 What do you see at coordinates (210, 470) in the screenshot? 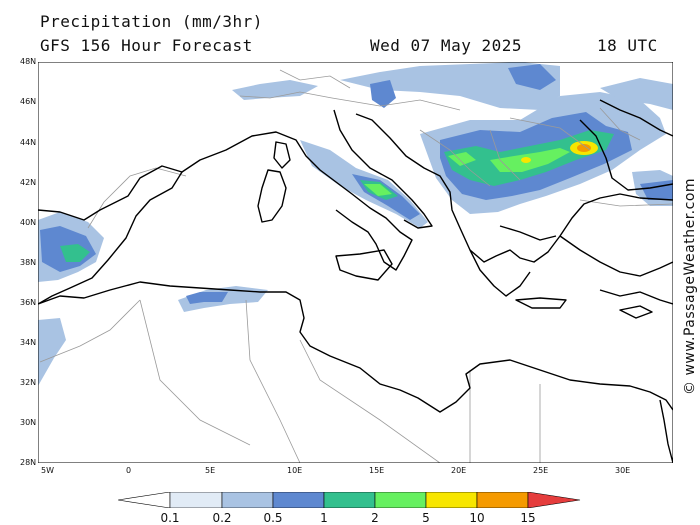
I see `lon-label: 5E` at bounding box center [210, 470].